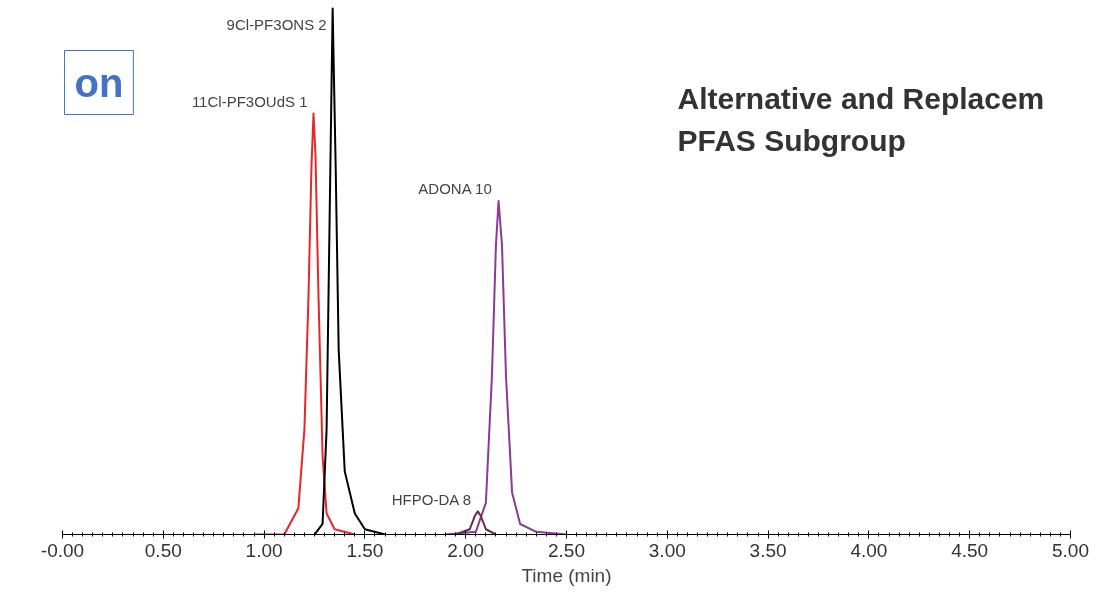 Image resolution: width=1097 pixels, height=614 pixels. I want to click on annotation: 9Cl-PF3ONS 2, so click(276, 24).